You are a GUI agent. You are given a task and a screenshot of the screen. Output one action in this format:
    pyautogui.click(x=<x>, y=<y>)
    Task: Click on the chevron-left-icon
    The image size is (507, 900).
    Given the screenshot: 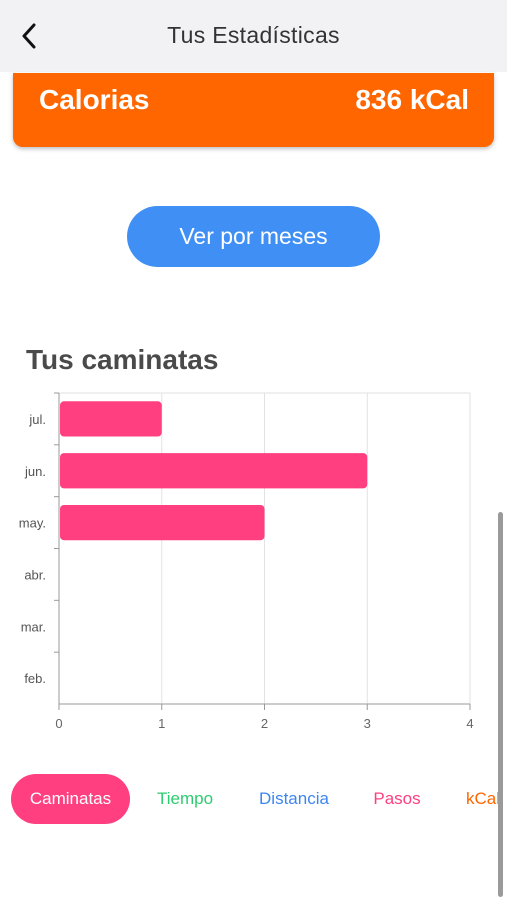 What is the action you would take?
    pyautogui.click(x=29, y=36)
    